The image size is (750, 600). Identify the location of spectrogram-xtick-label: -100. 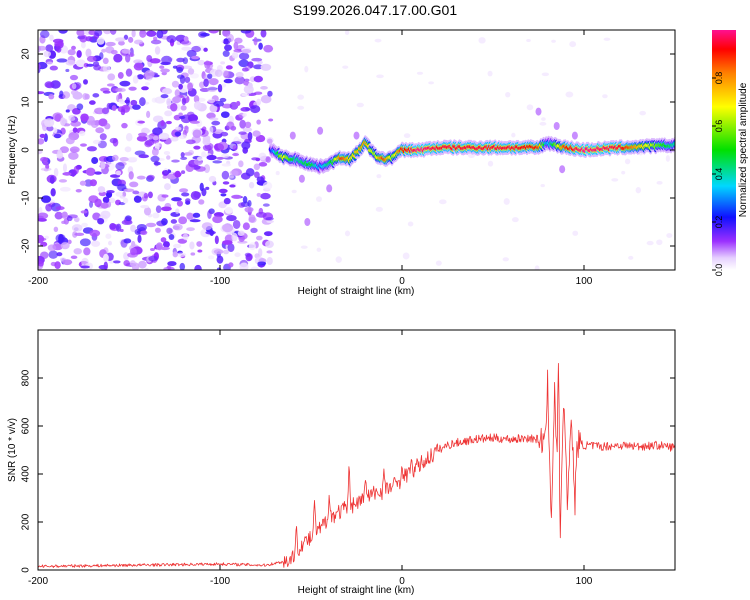
(220, 281).